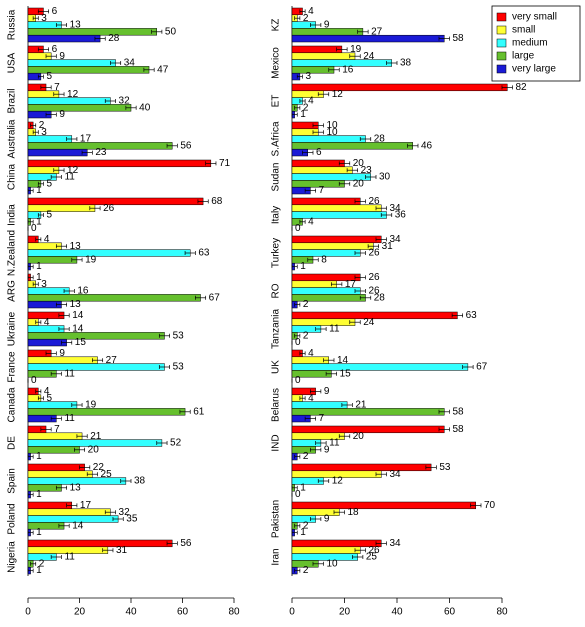 This screenshot has height=627, width=585. Describe the element at coordinates (369, 56) in the screenshot. I see `data-label: 24` at that location.